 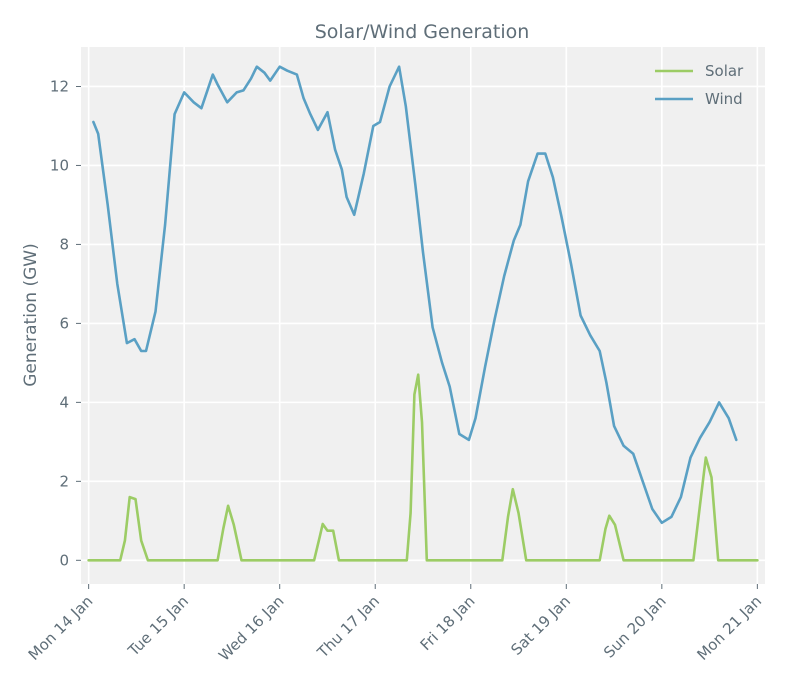 What do you see at coordinates (634, 626) in the screenshot?
I see `x-tick-label: Sun 20 Jan` at bounding box center [634, 626].